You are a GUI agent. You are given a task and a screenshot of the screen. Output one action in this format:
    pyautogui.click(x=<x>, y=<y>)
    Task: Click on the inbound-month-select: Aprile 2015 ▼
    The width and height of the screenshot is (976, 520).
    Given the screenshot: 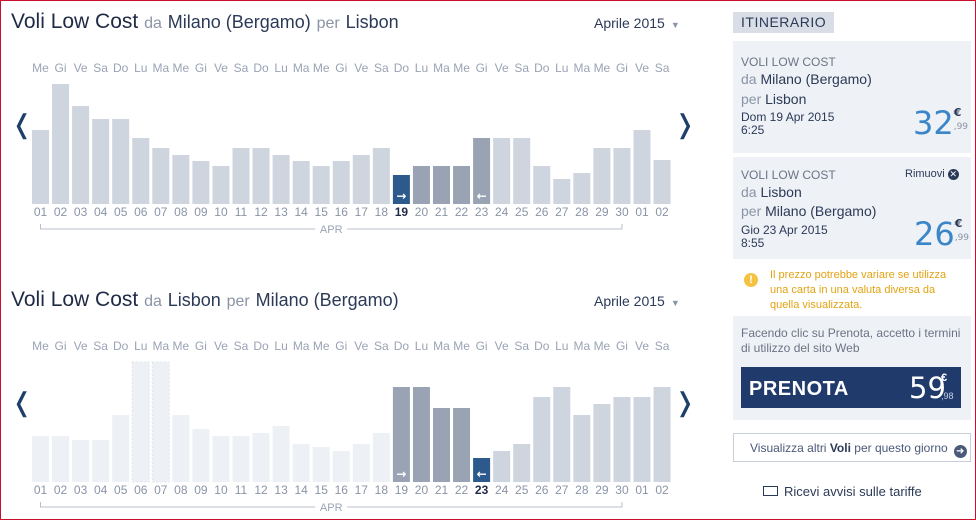 What is the action you would take?
    pyautogui.click(x=637, y=301)
    